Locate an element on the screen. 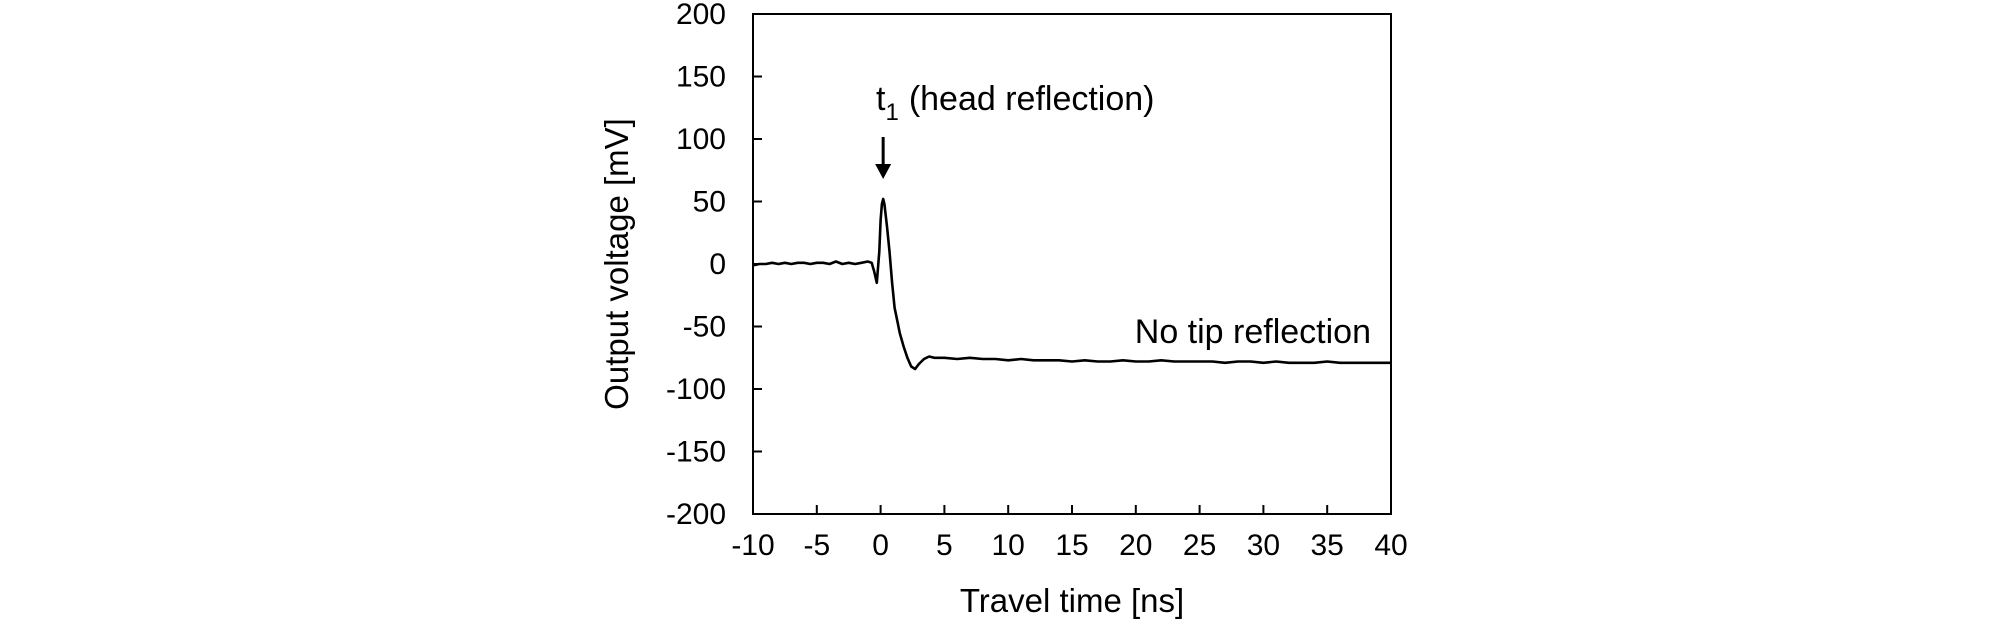 This screenshot has height=632, width=2008. head-reflection-text: (head reflection) is located at coordinates (1032, 99).